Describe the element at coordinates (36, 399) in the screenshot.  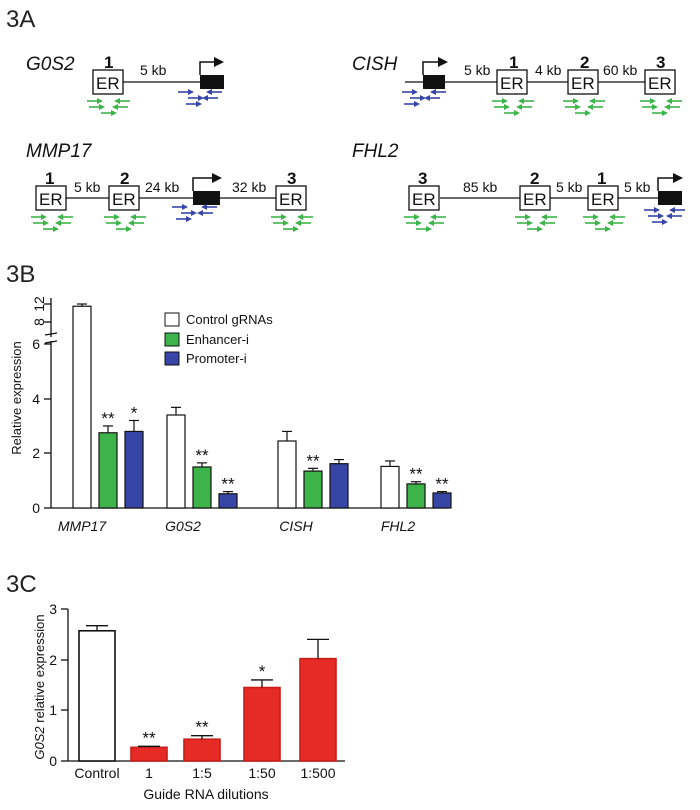
I see `y-tick-label: 4` at that location.